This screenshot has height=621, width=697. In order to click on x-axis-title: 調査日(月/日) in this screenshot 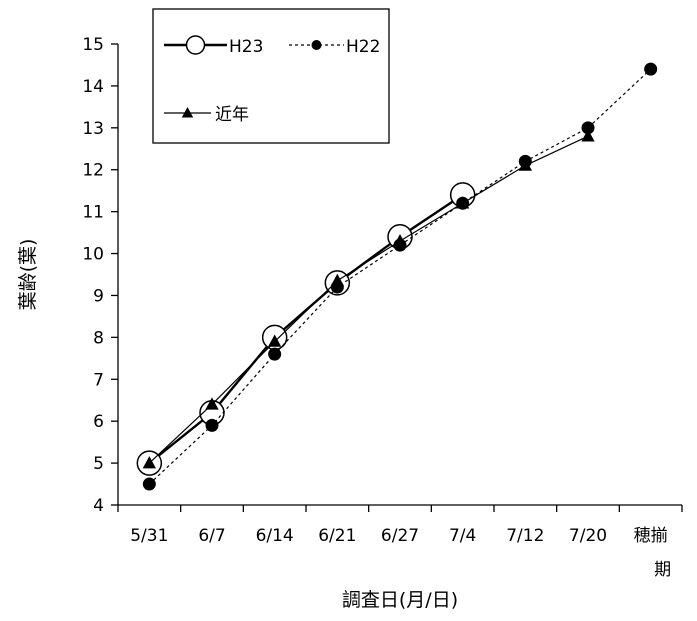, I will do `click(400, 600)`.